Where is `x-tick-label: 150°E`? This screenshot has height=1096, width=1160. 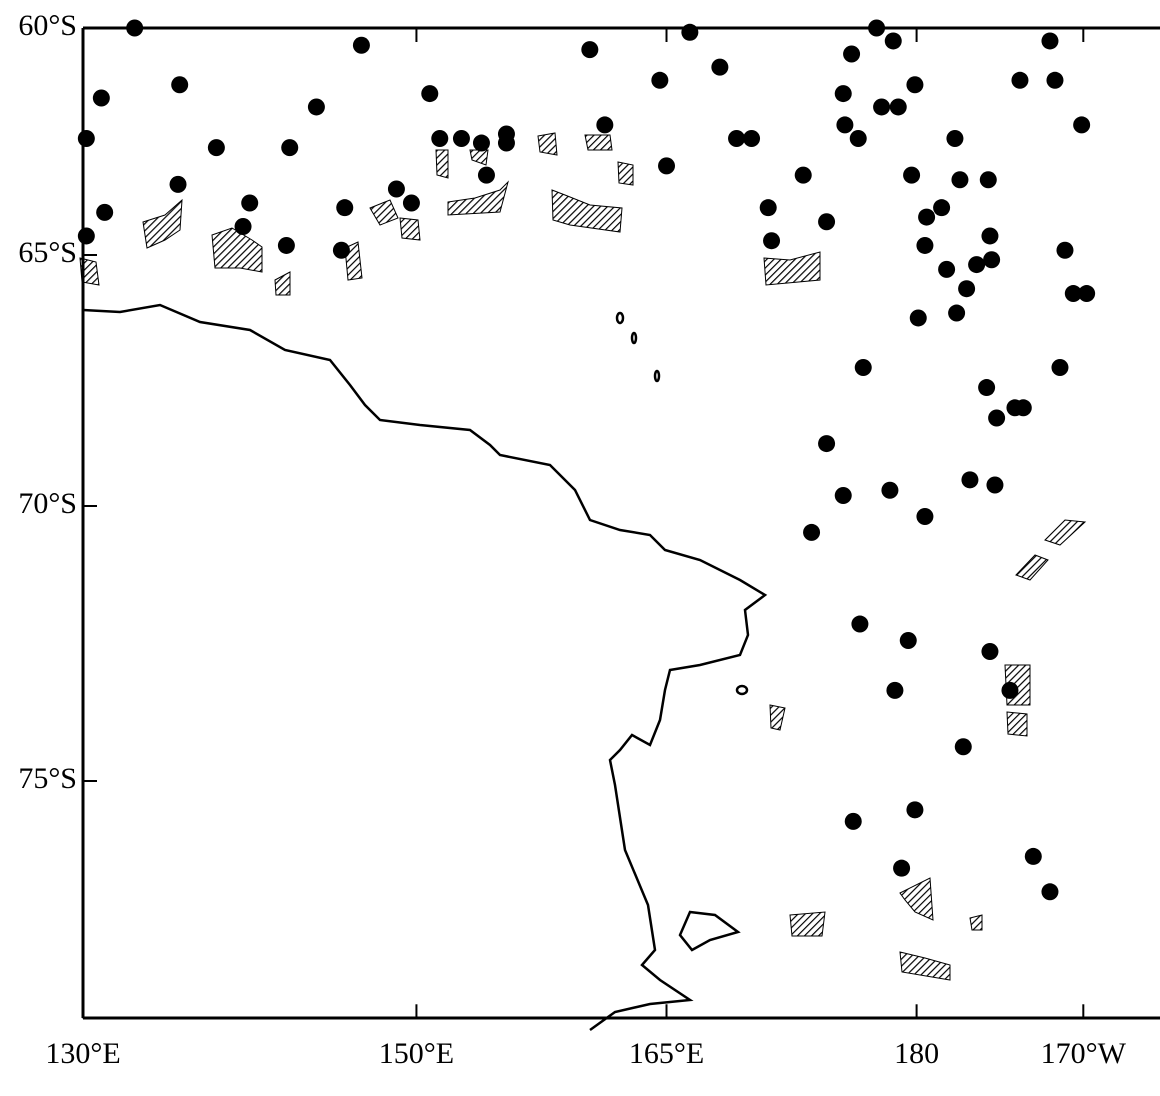 x-tick-label: 150°E is located at coordinates (416, 1053).